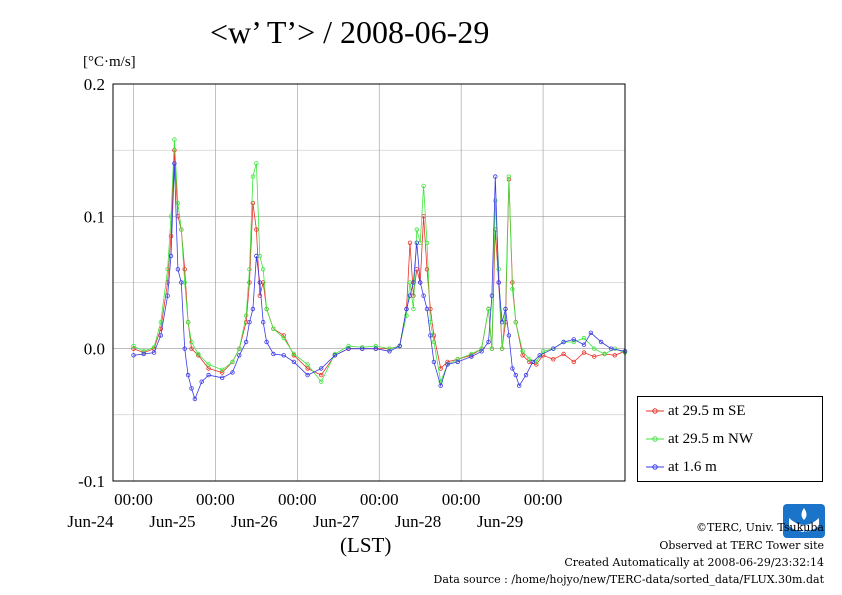 The image size is (842, 595). What do you see at coordinates (696, 411) in the screenshot?
I see `legend-item-se: at 29.5 m SE` at bounding box center [696, 411].